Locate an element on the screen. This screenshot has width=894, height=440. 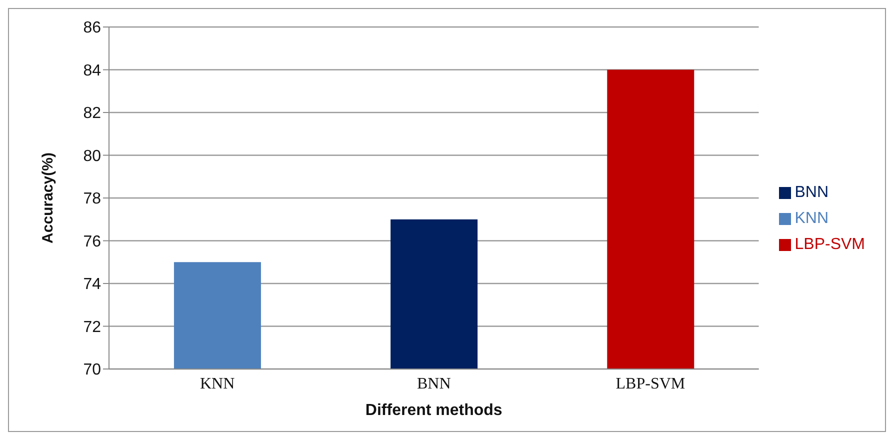
y-tick-label: 82 is located at coordinates (92, 113).